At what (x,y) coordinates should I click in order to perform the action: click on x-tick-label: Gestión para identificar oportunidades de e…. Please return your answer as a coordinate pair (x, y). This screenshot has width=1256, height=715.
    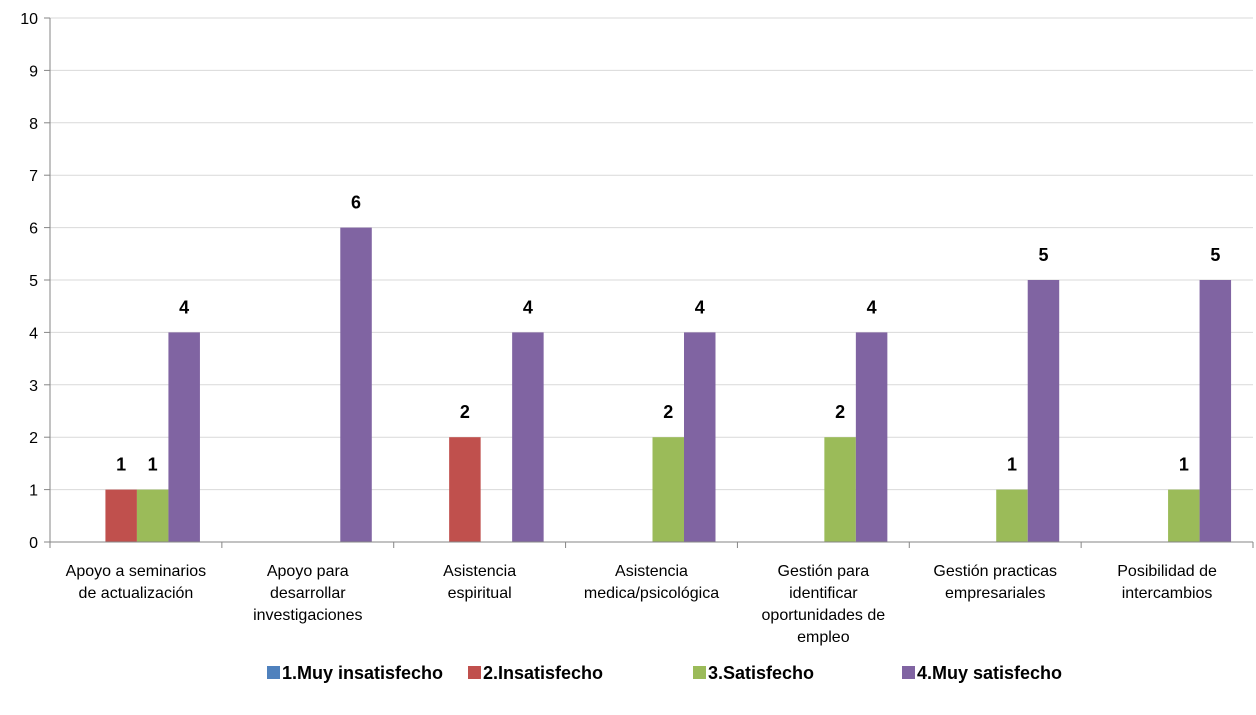
    Looking at the image, I should click on (824, 604).